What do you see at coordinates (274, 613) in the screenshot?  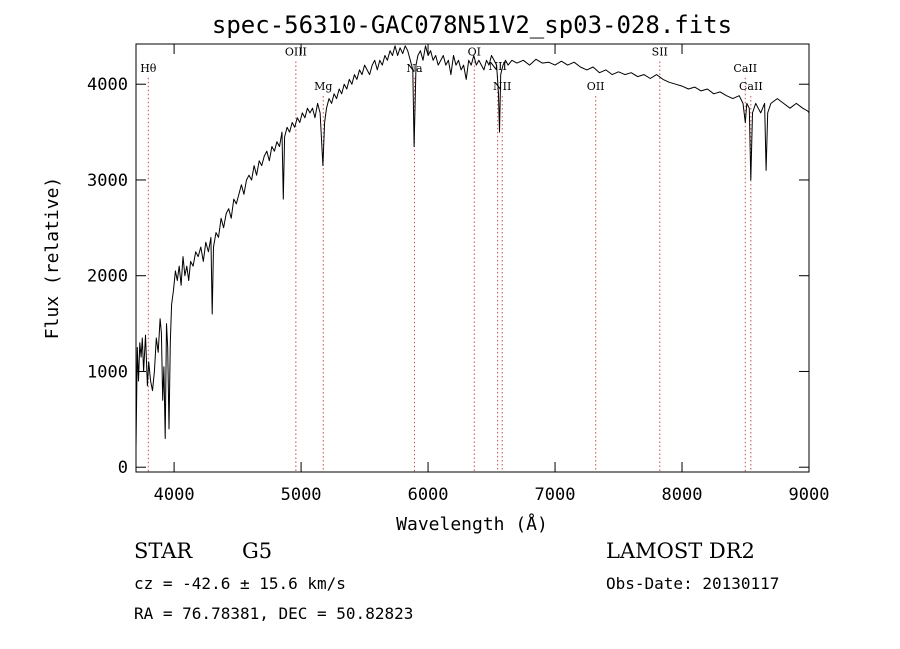 I see `ra-dec-text: RA = 76.78381, DEC = 50.82823` at bounding box center [274, 613].